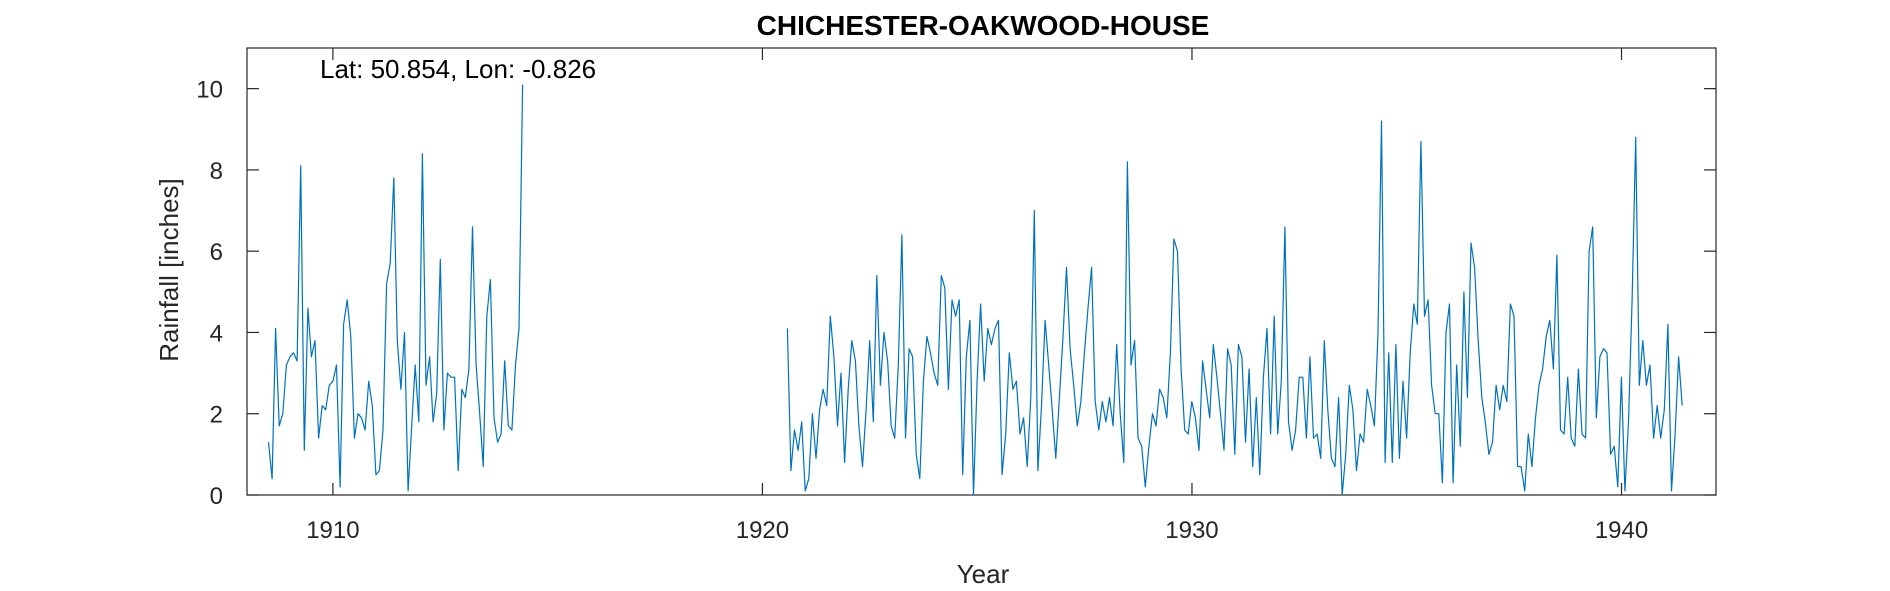 The image size is (1890, 591). What do you see at coordinates (332, 530) in the screenshot?
I see `x-tick-label: 1910` at bounding box center [332, 530].